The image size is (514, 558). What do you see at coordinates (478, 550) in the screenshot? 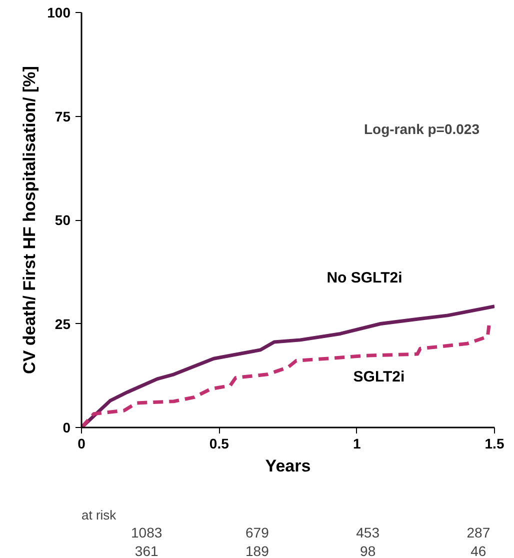
I see `text: 46` at bounding box center [478, 550].